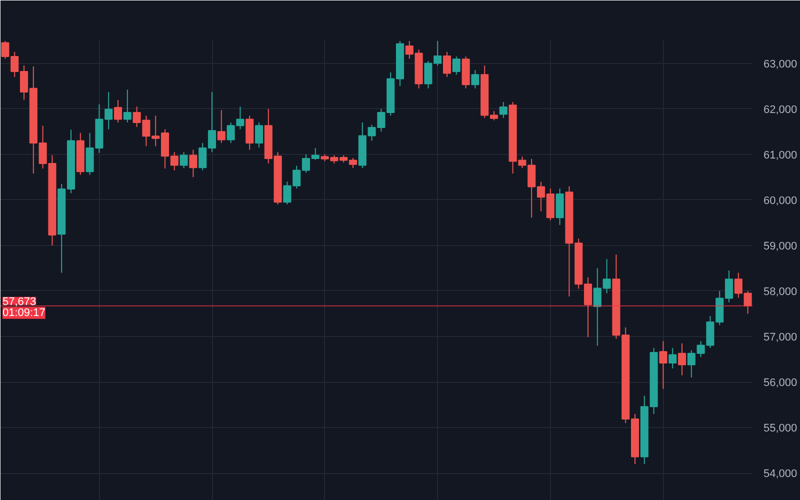  What do you see at coordinates (781, 200) in the screenshot?
I see `y-tick-label: 60,000` at bounding box center [781, 200].